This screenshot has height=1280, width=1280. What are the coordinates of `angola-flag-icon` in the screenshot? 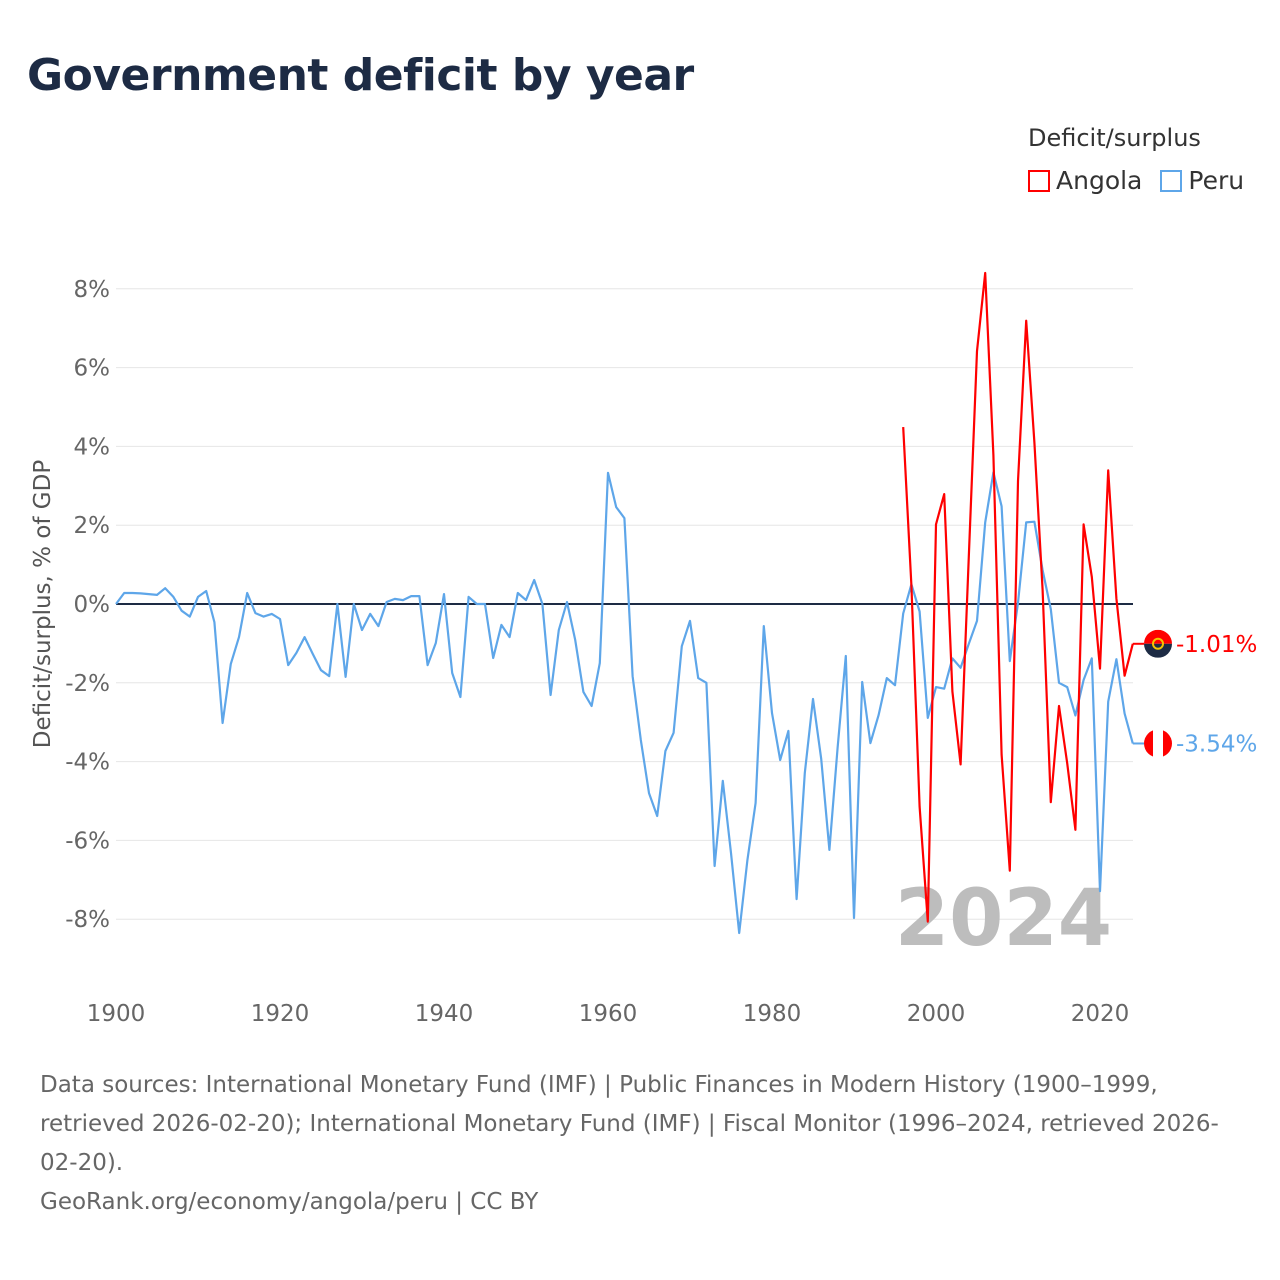 It's located at (1158, 643).